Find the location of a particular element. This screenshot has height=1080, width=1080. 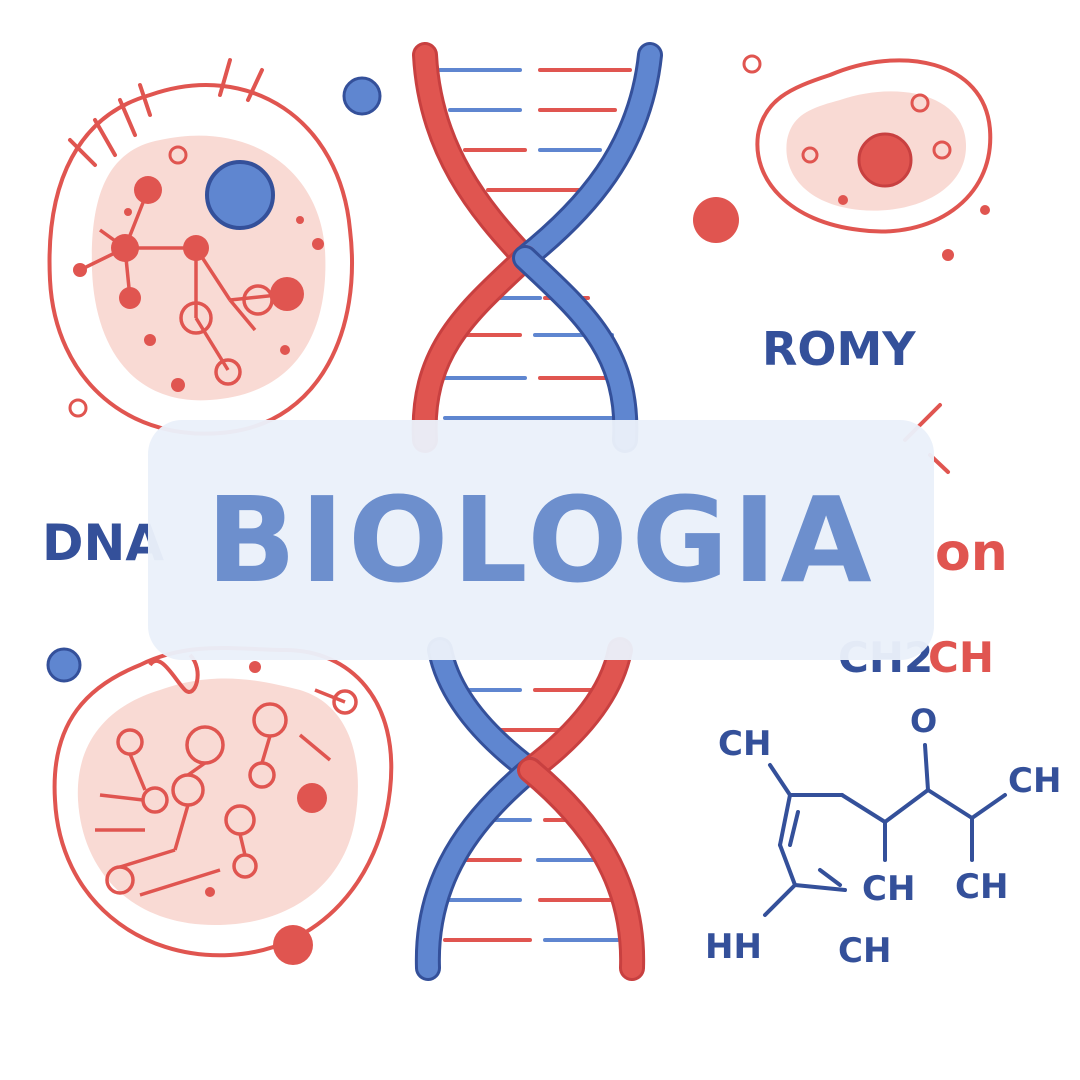

label-on: on is located at coordinates (971, 553).